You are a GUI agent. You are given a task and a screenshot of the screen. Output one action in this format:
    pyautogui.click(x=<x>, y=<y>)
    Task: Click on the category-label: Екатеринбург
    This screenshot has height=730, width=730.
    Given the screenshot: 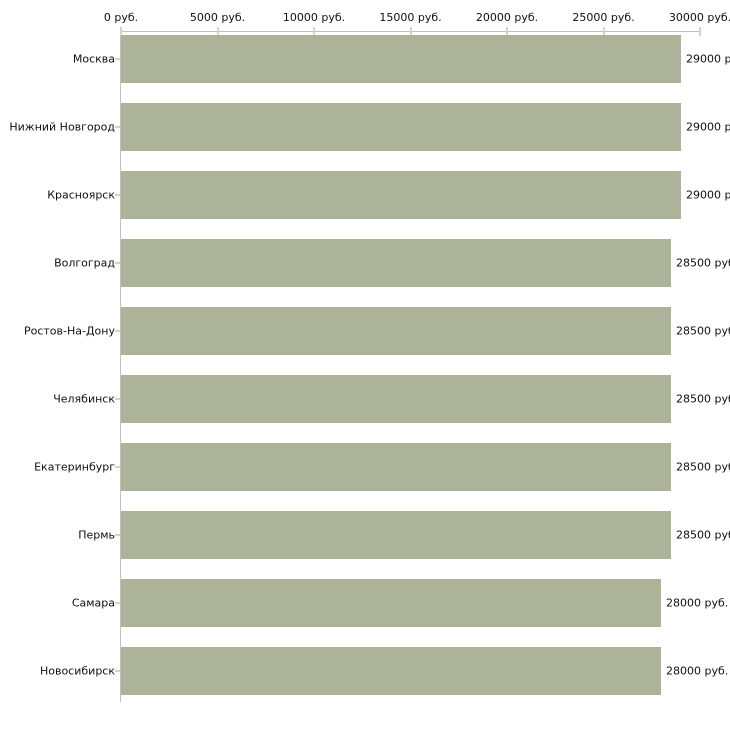 What is the action you would take?
    pyautogui.click(x=74, y=466)
    